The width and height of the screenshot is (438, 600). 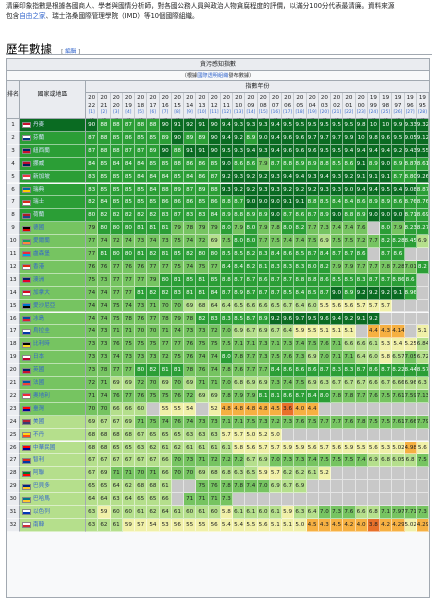 I want to click on year-reference: [26], so click(x=398, y=112).